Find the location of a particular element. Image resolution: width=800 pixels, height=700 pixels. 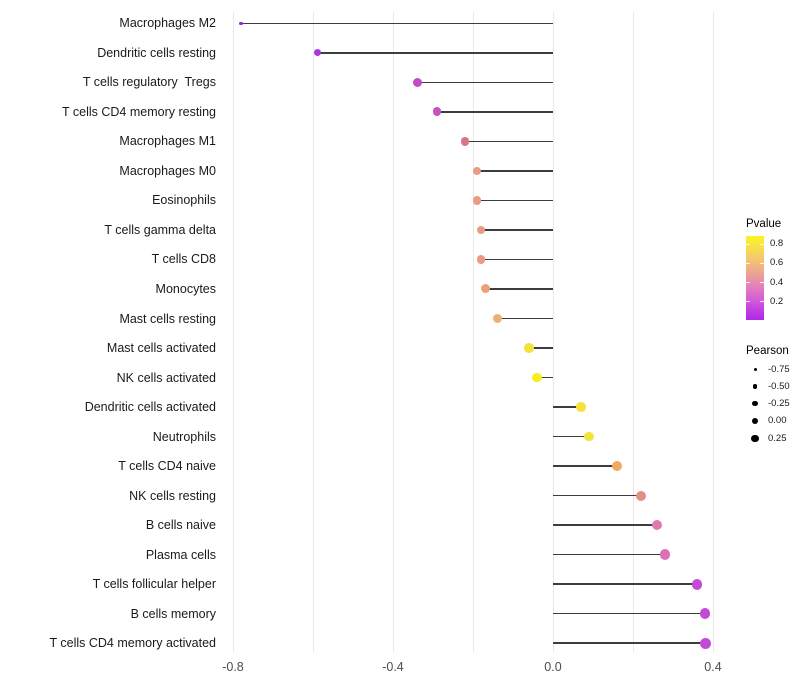

x-axis-tick-label: 0.4 is located at coordinates (713, 667).